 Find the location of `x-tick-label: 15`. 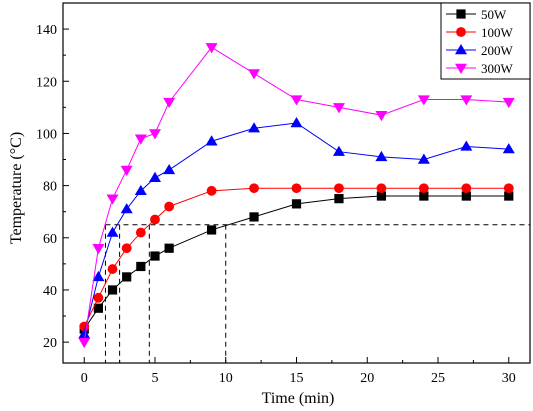

x-tick-label: 15 is located at coordinates (297, 378).